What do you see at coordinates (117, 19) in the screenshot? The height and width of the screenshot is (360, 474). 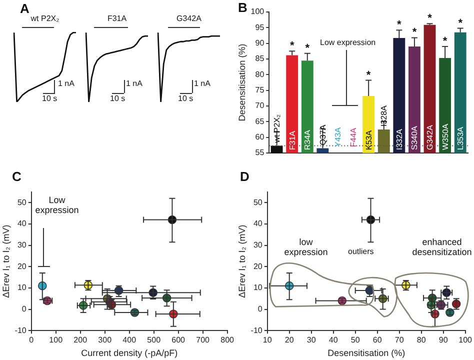 I see `chart-title: F31A` at bounding box center [117, 19].